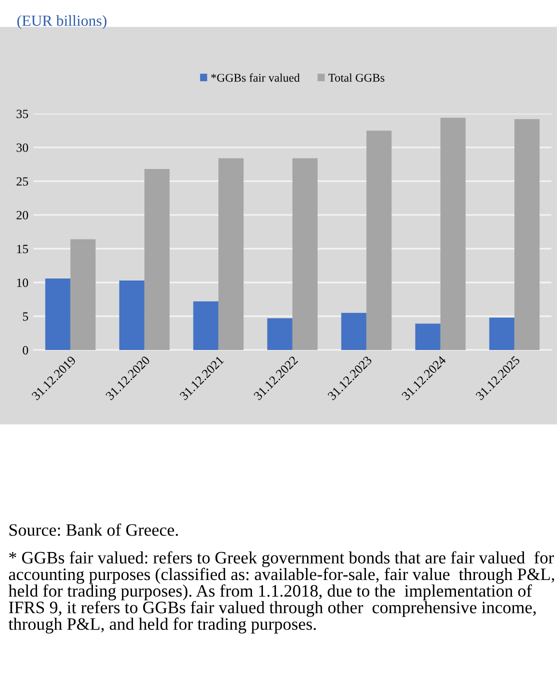  What do you see at coordinates (281, 592) in the screenshot?
I see `text: * GGBs fair valued: refers to Greek government bonds that are fair valued for accounting purposes (classified as: available-for-sale, fair value through P&L, held for trading purposes). As from 1.1.2018, due to the implementation of IFRS 9, it refers to GGBs fair valued through other comprehensive income, through P&L, and held for trading purposes.` at bounding box center [281, 592].